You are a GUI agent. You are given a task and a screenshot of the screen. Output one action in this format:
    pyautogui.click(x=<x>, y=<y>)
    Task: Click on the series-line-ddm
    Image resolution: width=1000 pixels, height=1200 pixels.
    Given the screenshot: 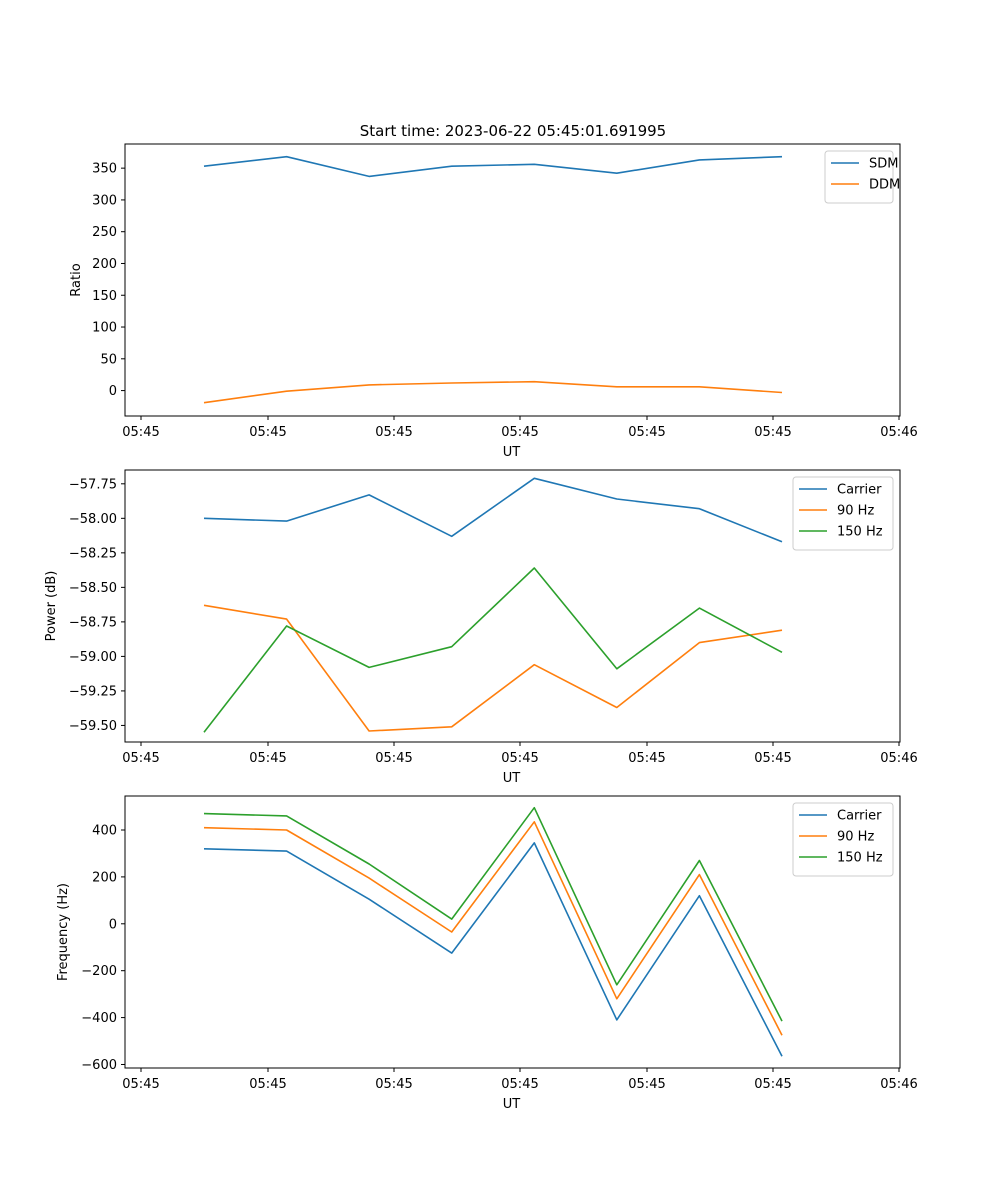 What is the action you would take?
    pyautogui.click(x=493, y=392)
    